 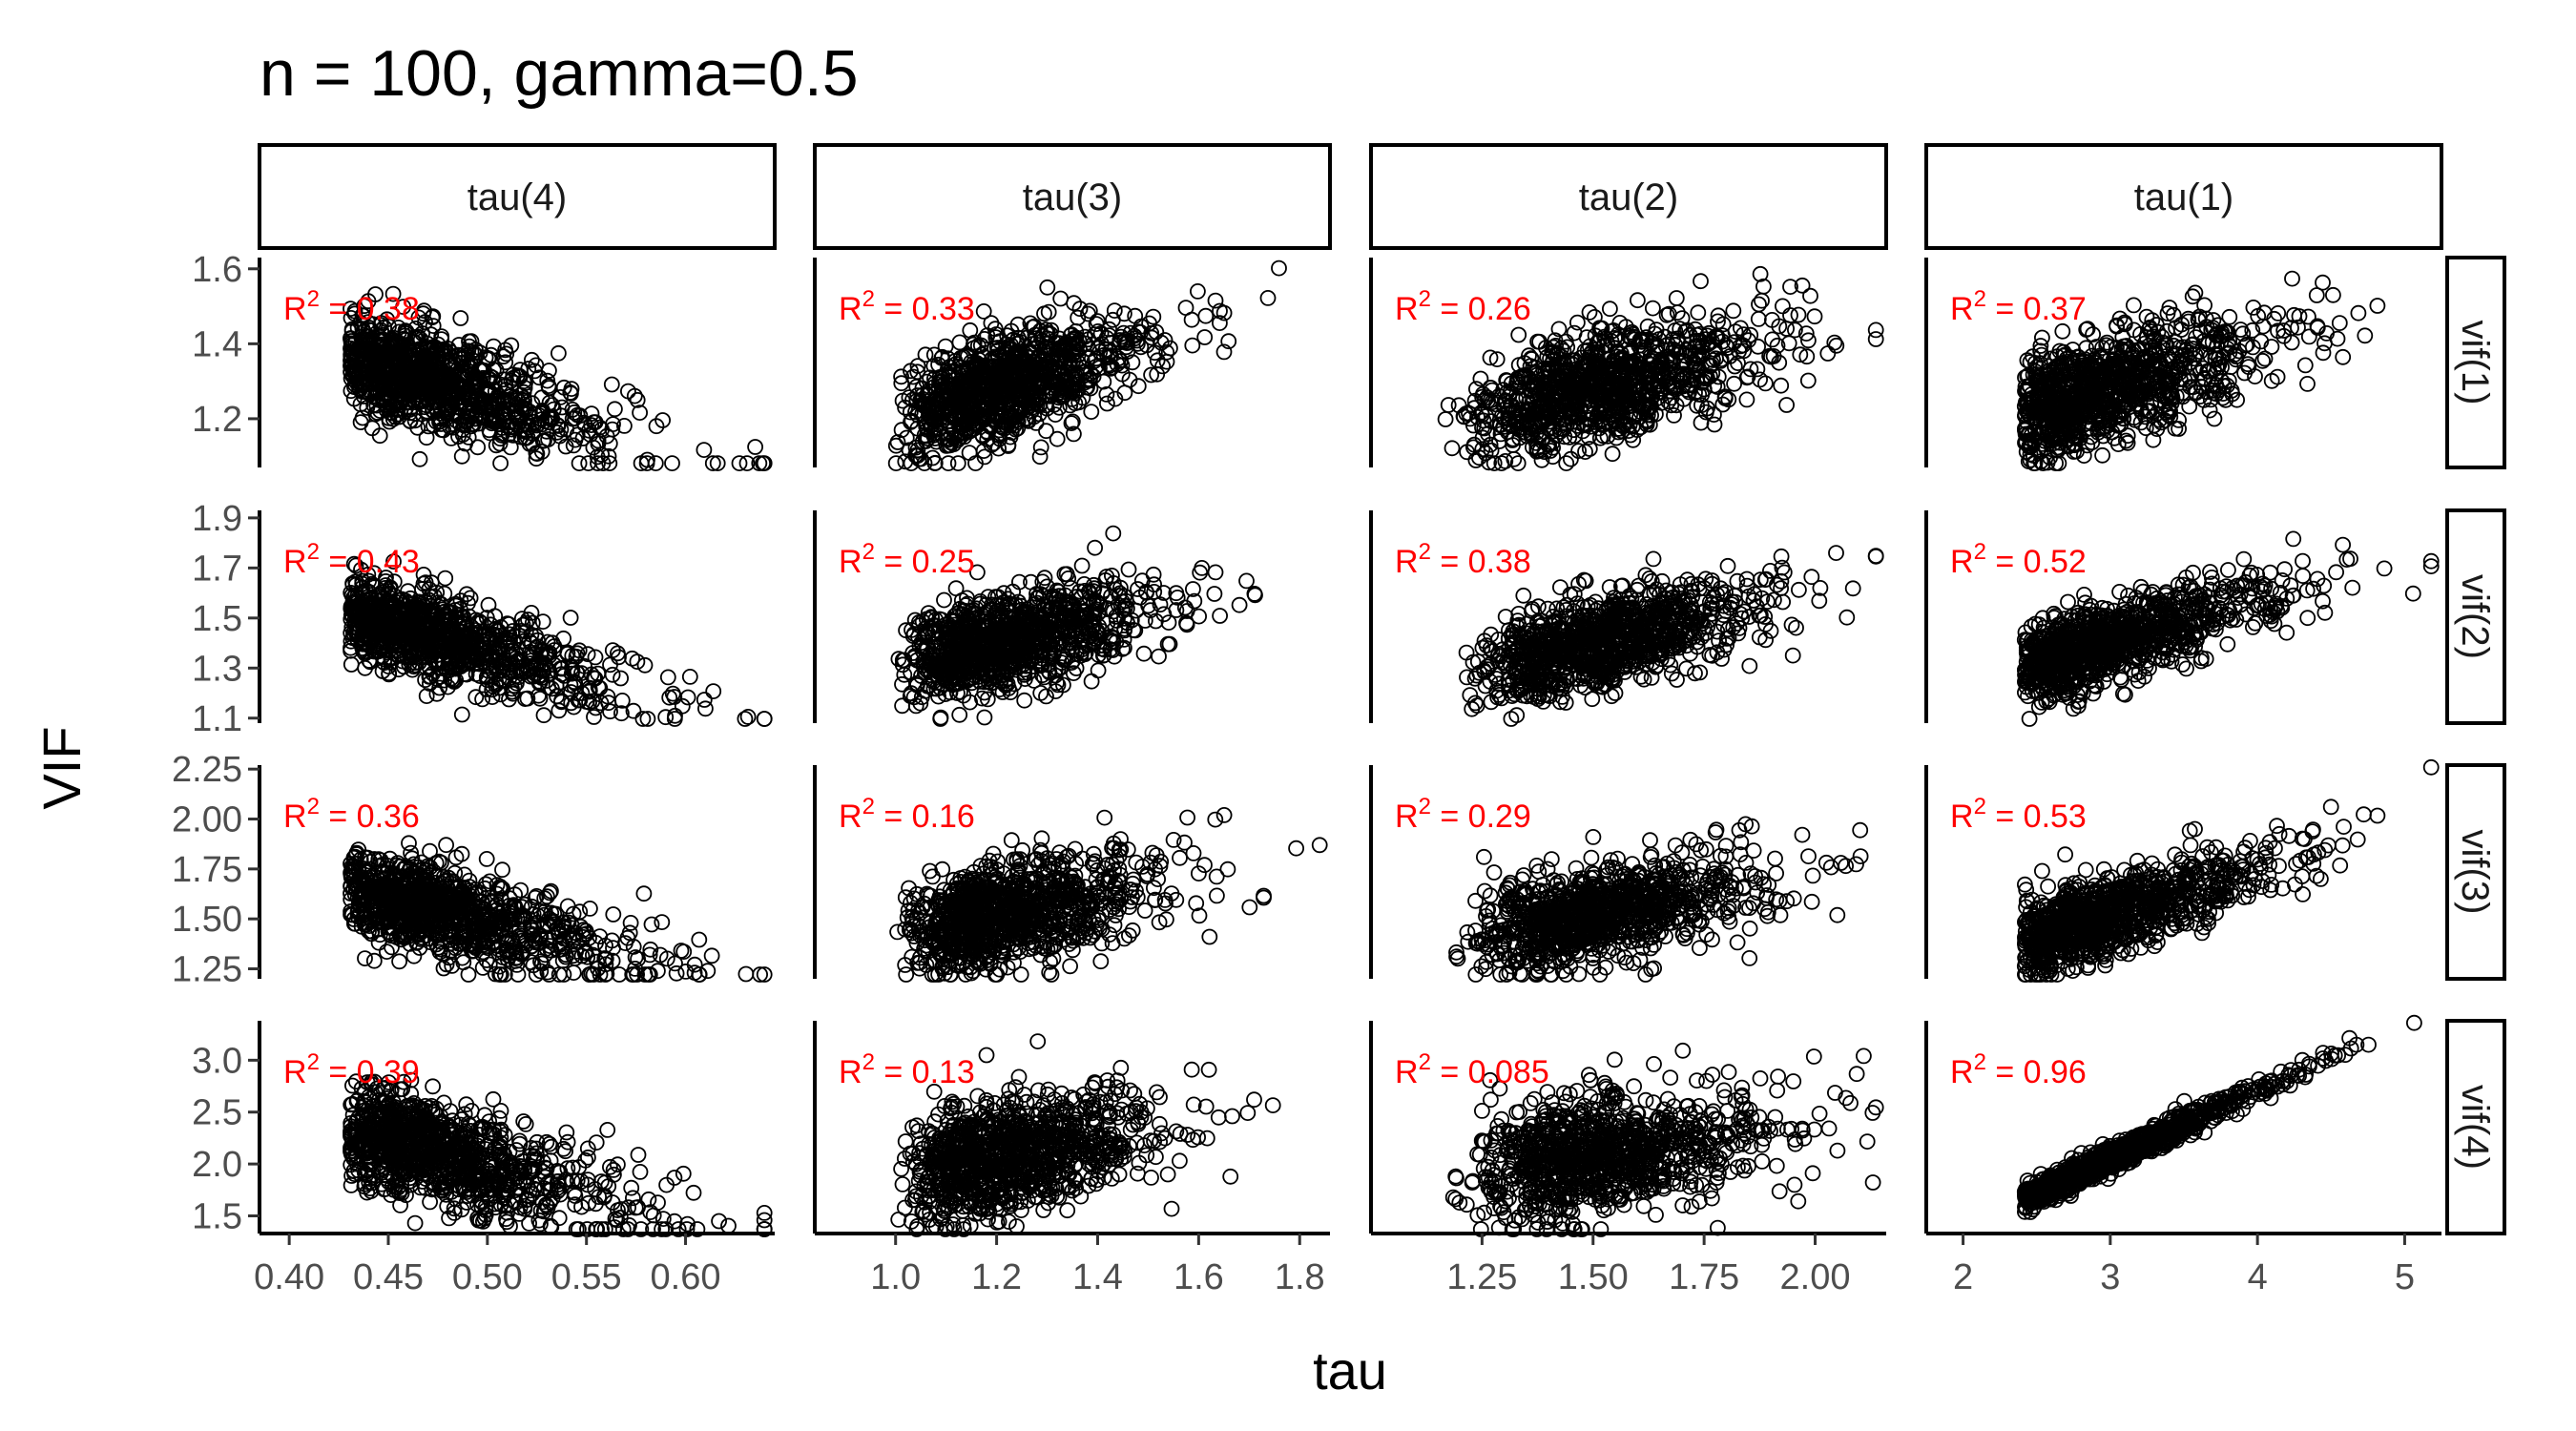 What do you see at coordinates (351, 306) in the screenshot?
I see `r2-annotation: R2 = 0.38` at bounding box center [351, 306].